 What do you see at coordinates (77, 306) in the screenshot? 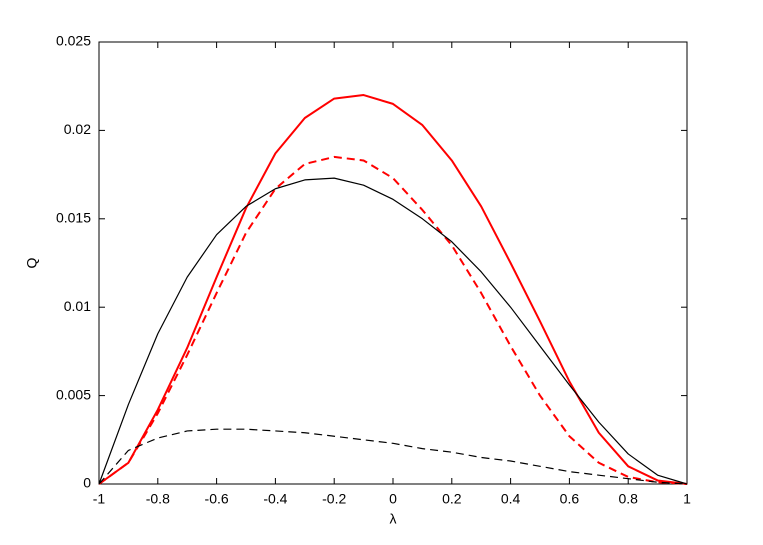
I see `y-tick-label: 0.01` at bounding box center [77, 306].